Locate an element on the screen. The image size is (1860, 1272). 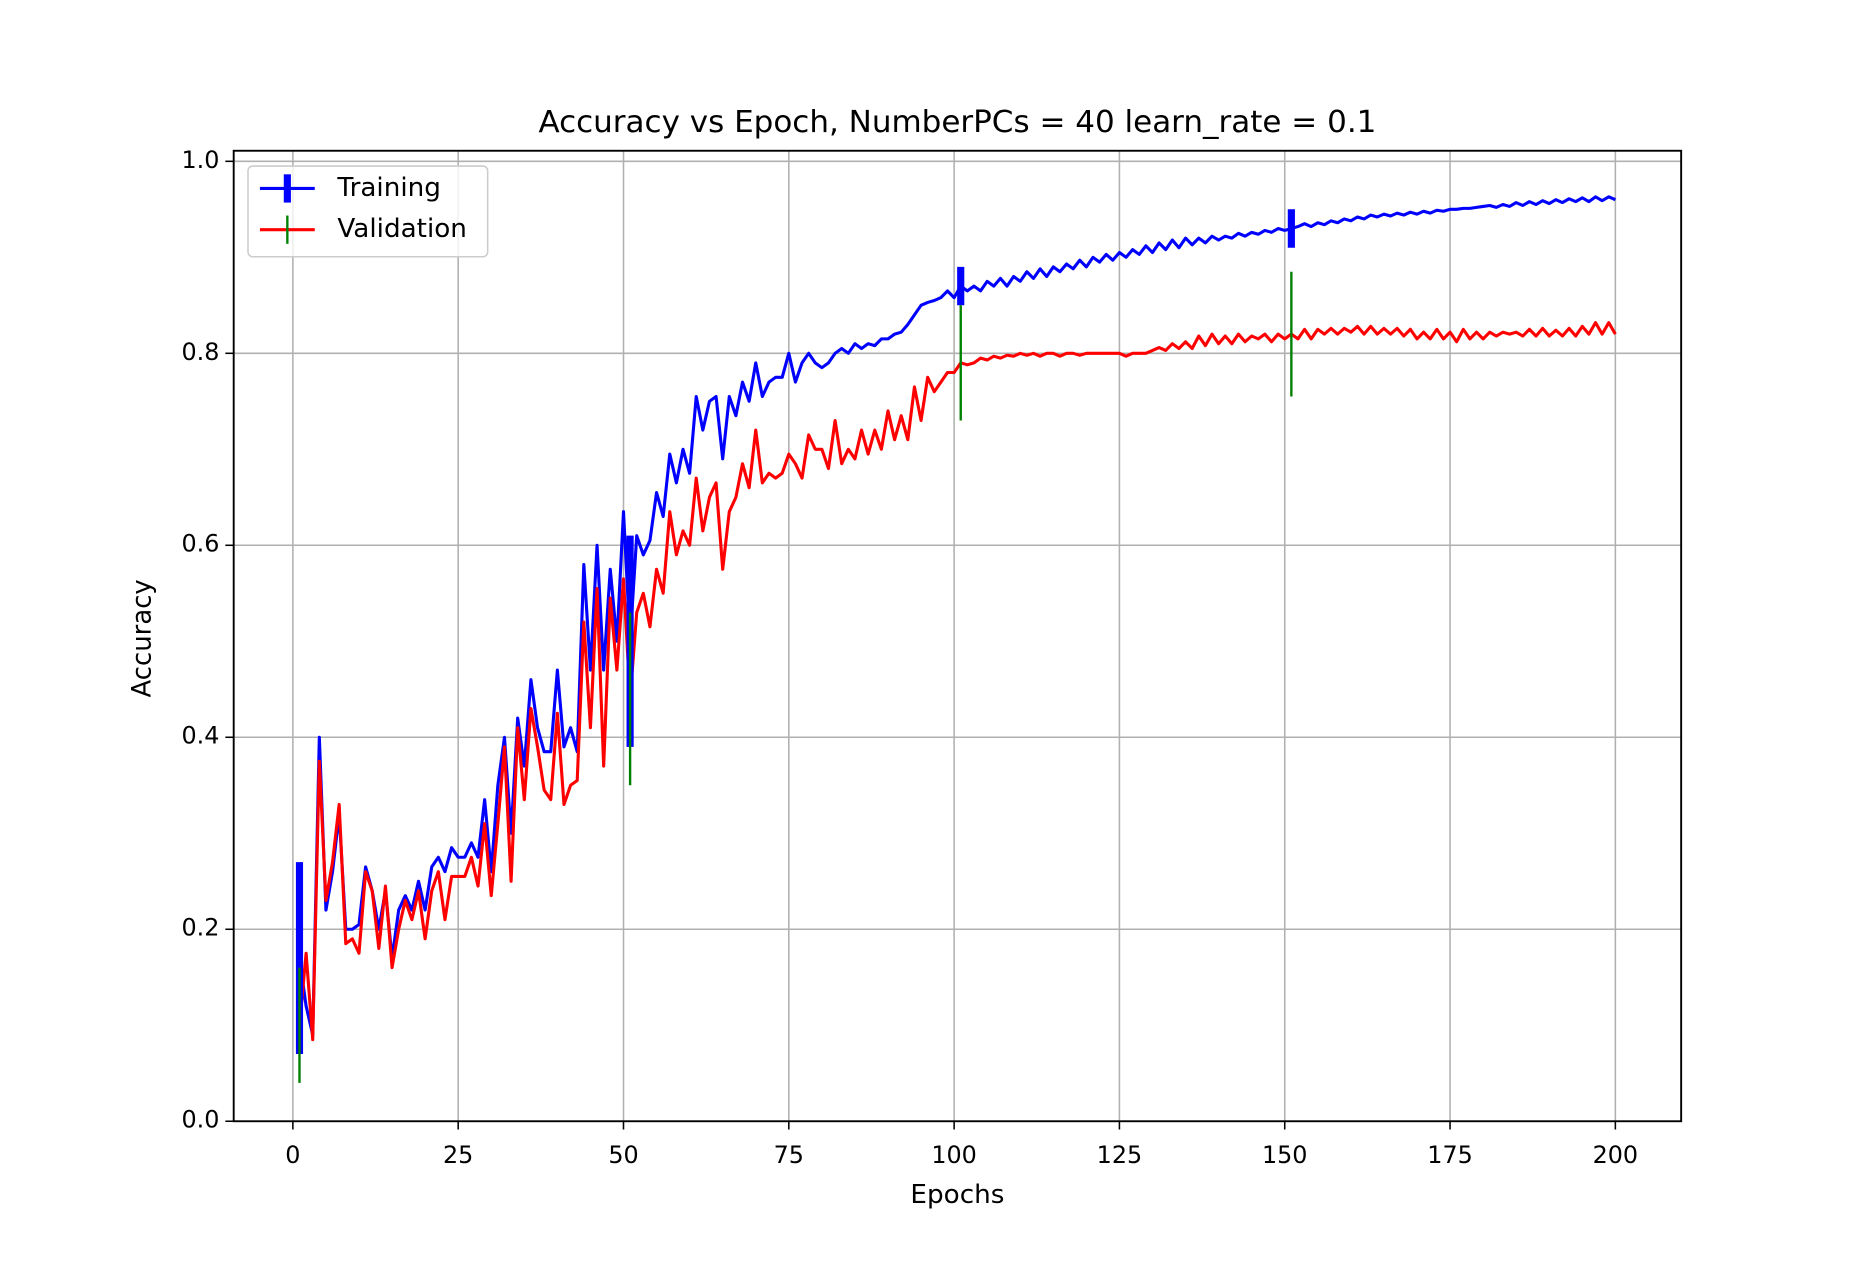
x-tick-label: 200 is located at coordinates (1615, 1155).